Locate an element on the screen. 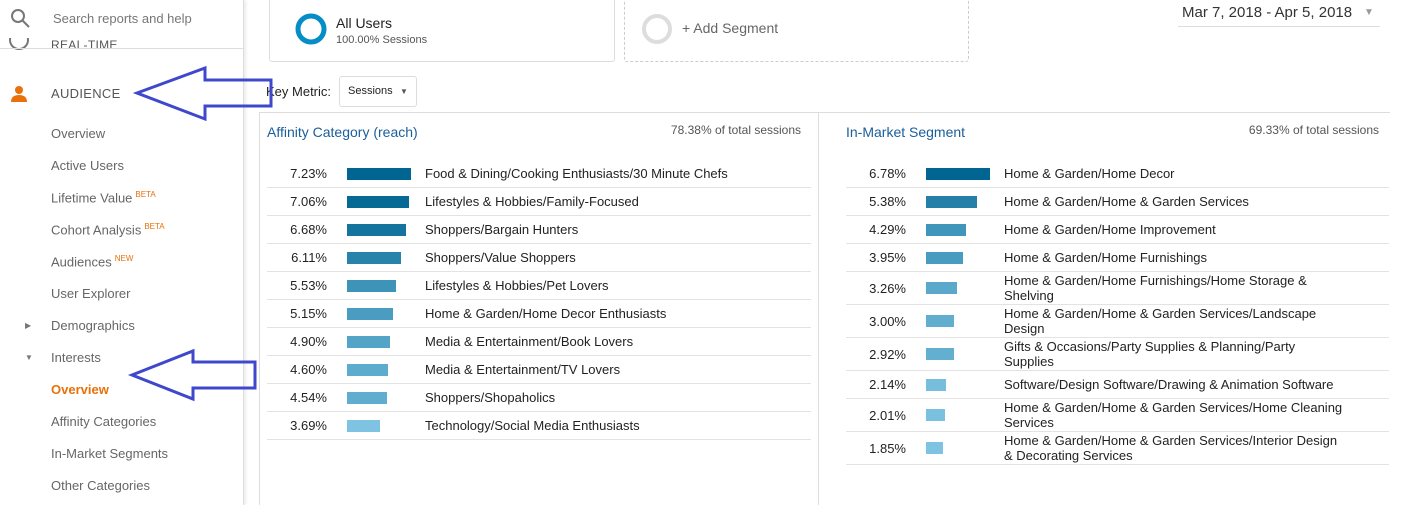 Image resolution: width=1419 pixels, height=505 pixels. nav-item: In-Market Segments is located at coordinates (110, 453).